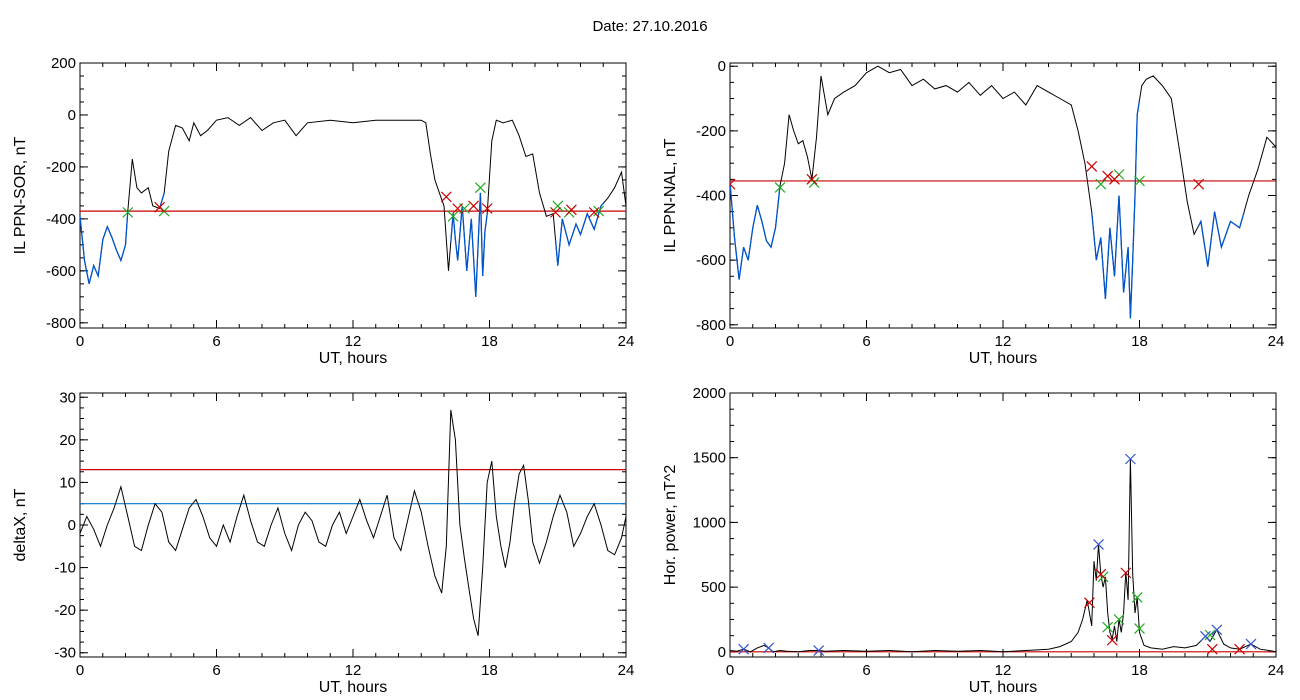 This screenshot has height=700, width=1300. Describe the element at coordinates (713, 587) in the screenshot. I see `y-tick-label: 500` at that location.